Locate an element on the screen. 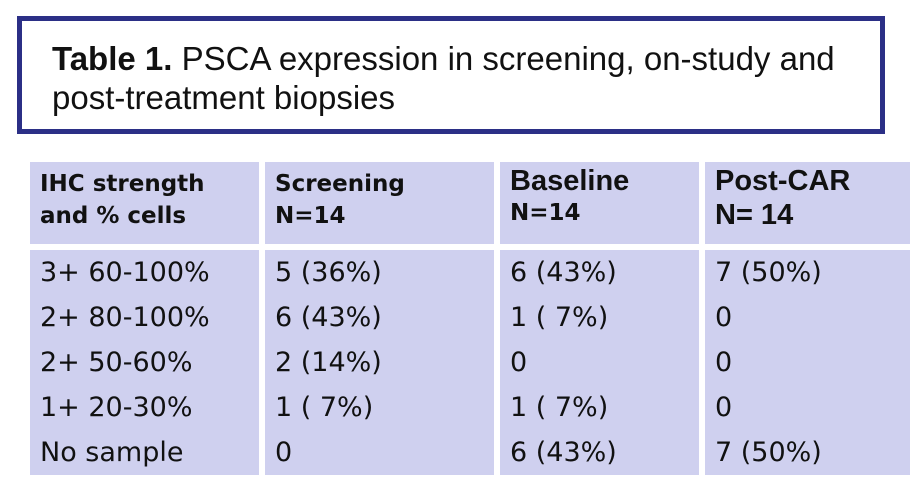 The image size is (911, 501). header-line: N= 14 is located at coordinates (754, 215).